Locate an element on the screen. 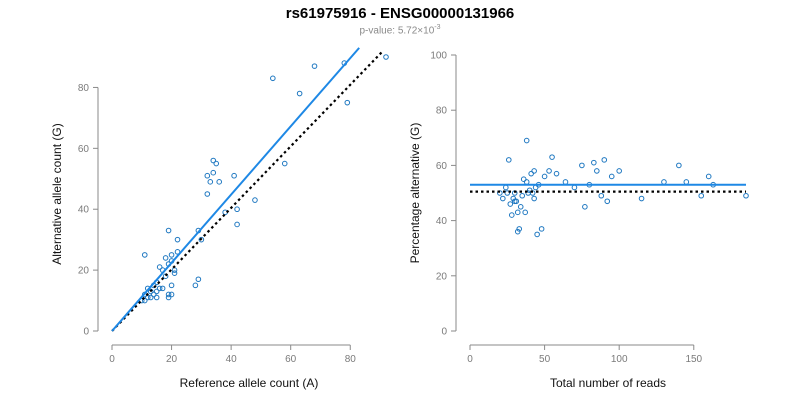  left-y-tick-label-0: 0 is located at coordinates (86, 332).